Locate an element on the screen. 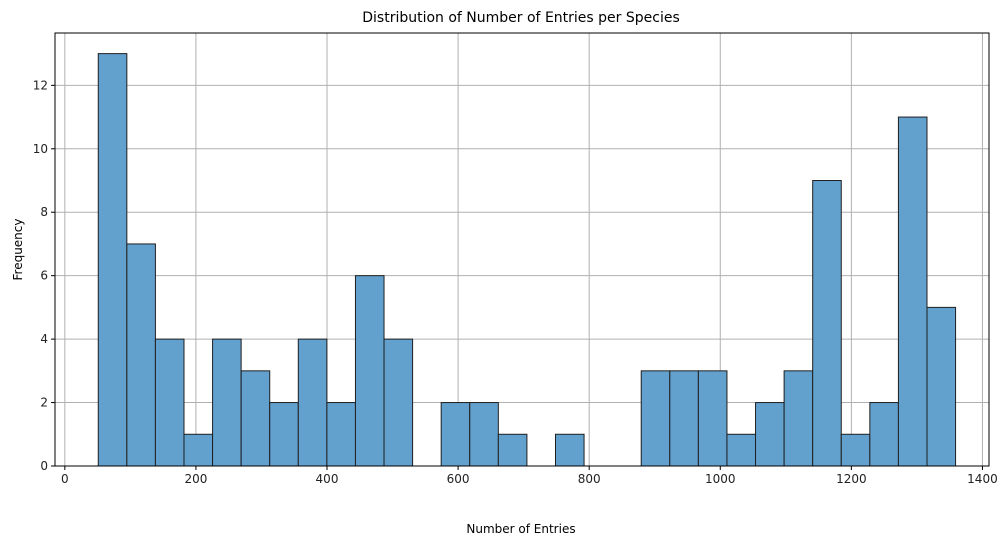  x-axis: 0 200 400 600 800 1000 1200 1400 is located at coordinates (529, 476).